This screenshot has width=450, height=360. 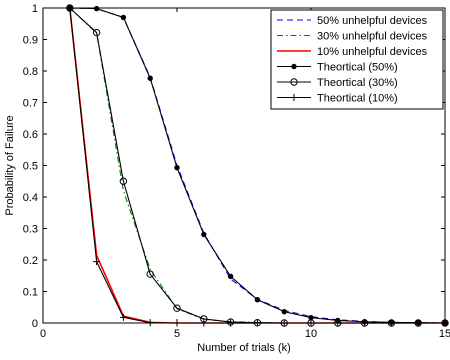 I want to click on x-tick-label: 0, so click(x=43, y=334).